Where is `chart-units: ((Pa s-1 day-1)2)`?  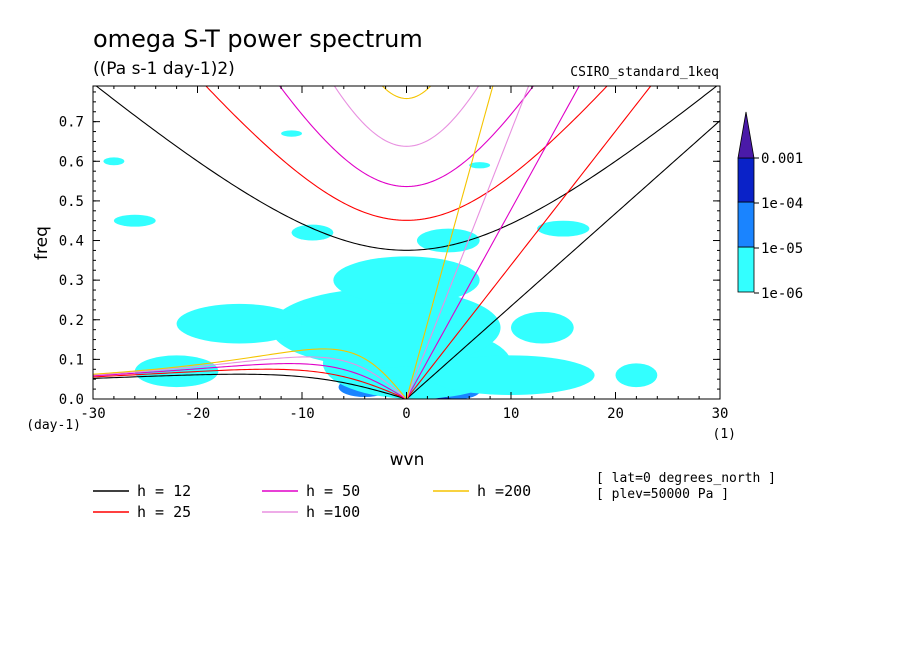
chart-units: ((Pa s-1 day-1)2) is located at coordinates (164, 69).